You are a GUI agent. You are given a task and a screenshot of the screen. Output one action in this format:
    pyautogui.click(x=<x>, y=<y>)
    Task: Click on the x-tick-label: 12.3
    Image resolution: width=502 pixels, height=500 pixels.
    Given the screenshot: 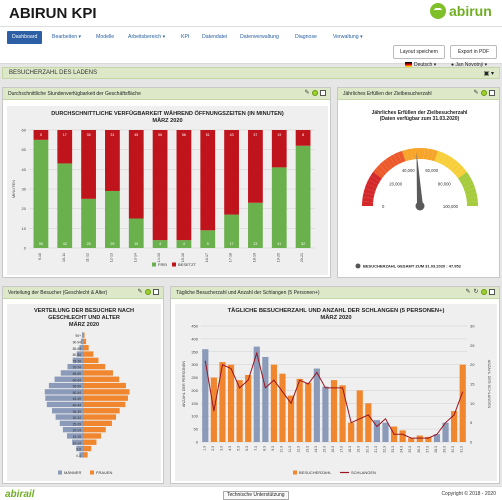 What is the action you would take?
    pyautogui.click(x=299, y=449)
    